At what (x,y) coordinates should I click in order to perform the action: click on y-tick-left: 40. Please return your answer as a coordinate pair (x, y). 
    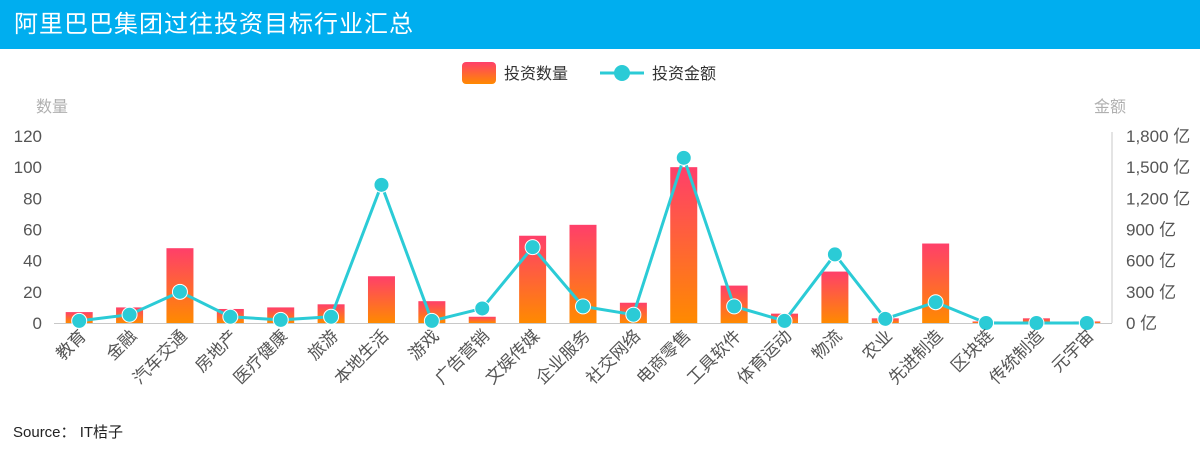
    Looking at the image, I should click on (32, 261).